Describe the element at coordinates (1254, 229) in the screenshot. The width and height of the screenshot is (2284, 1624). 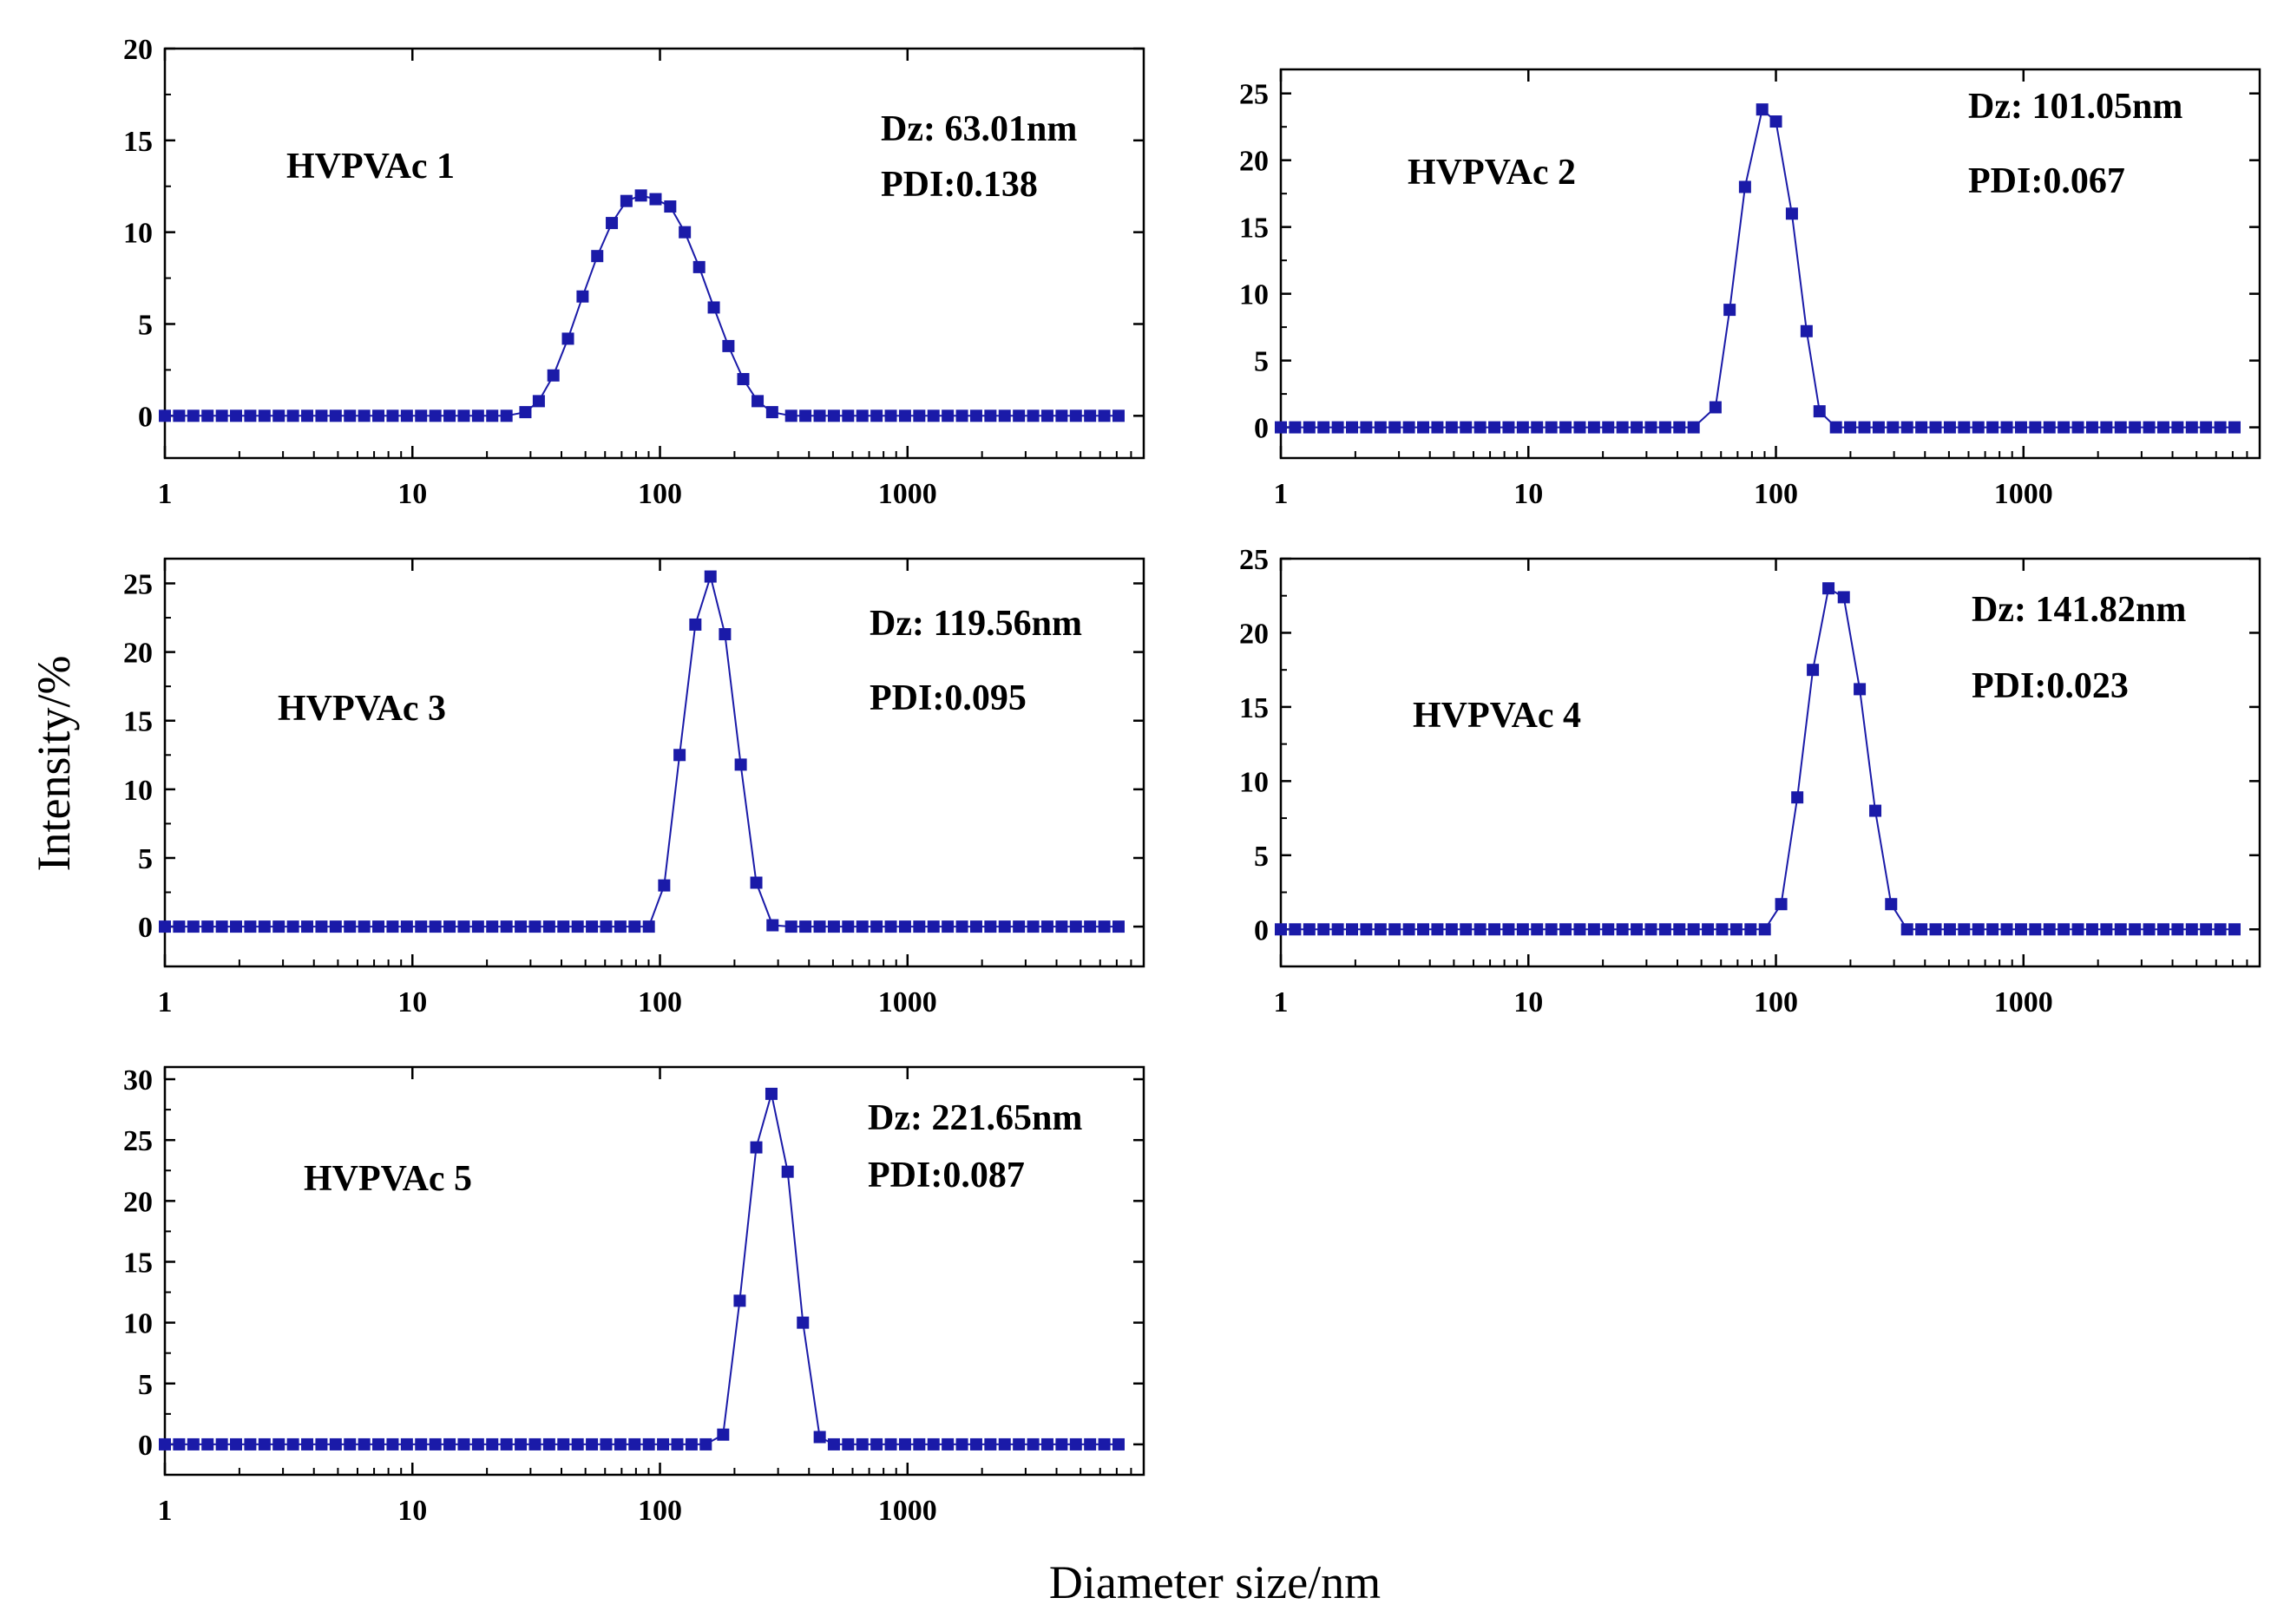
I see `y-tick-label: 15` at that location.